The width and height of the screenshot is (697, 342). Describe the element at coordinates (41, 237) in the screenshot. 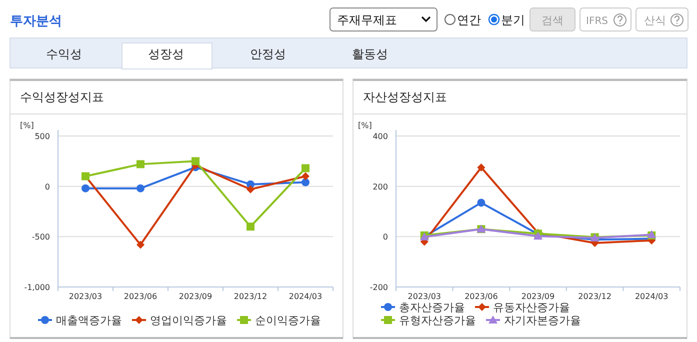

I see `y-tick-label: -500` at that location.